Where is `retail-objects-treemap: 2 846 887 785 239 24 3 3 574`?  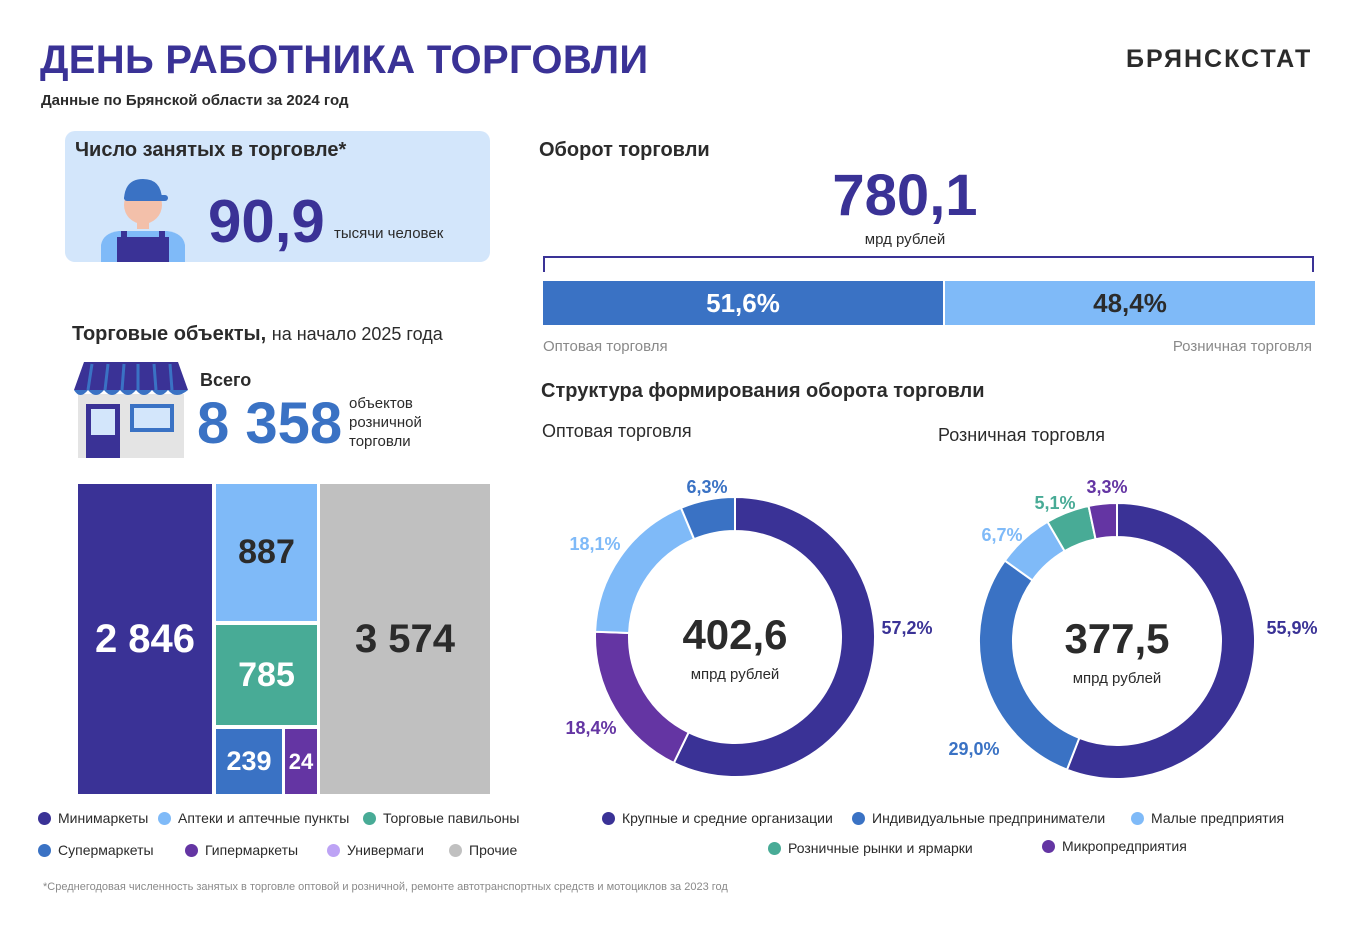 retail-objects-treemap: 2 846 887 785 239 24 3 3 574 is located at coordinates (284, 639).